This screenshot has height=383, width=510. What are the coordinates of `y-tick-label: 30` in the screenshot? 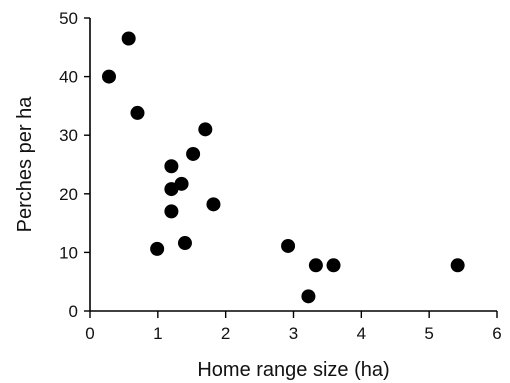 It's located at (68, 135).